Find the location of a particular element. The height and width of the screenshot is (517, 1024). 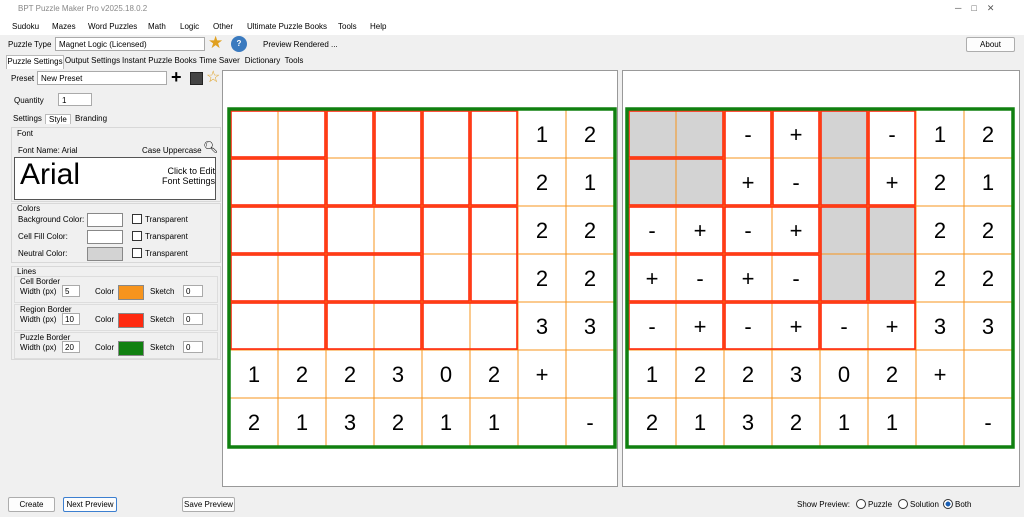

width-input: 10 is located at coordinates (71, 319).